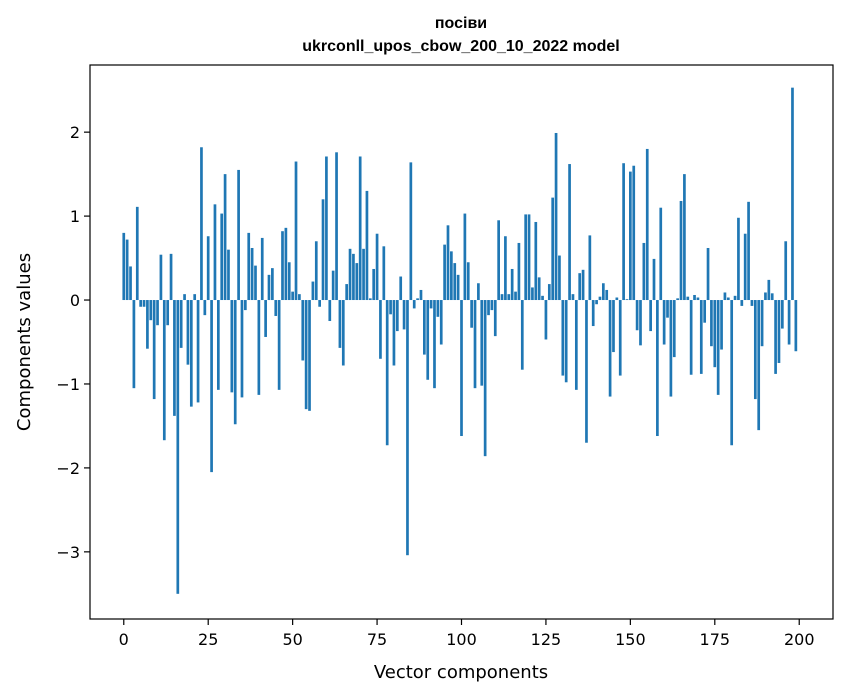  What do you see at coordinates (208, 639) in the screenshot?
I see `x-tick-label: 25` at bounding box center [208, 639].